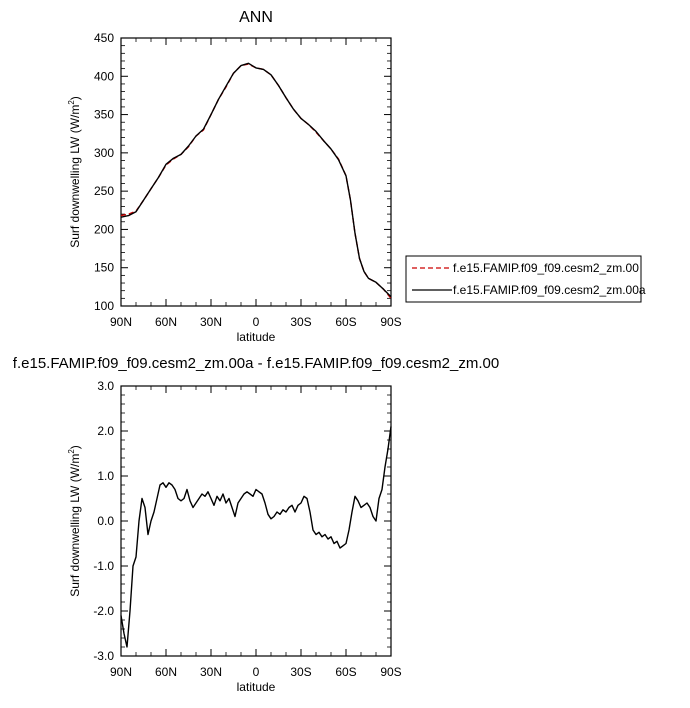 The height and width of the screenshot is (708, 690). I want to click on bottom-x-tick-label: 90S, so click(390, 672).